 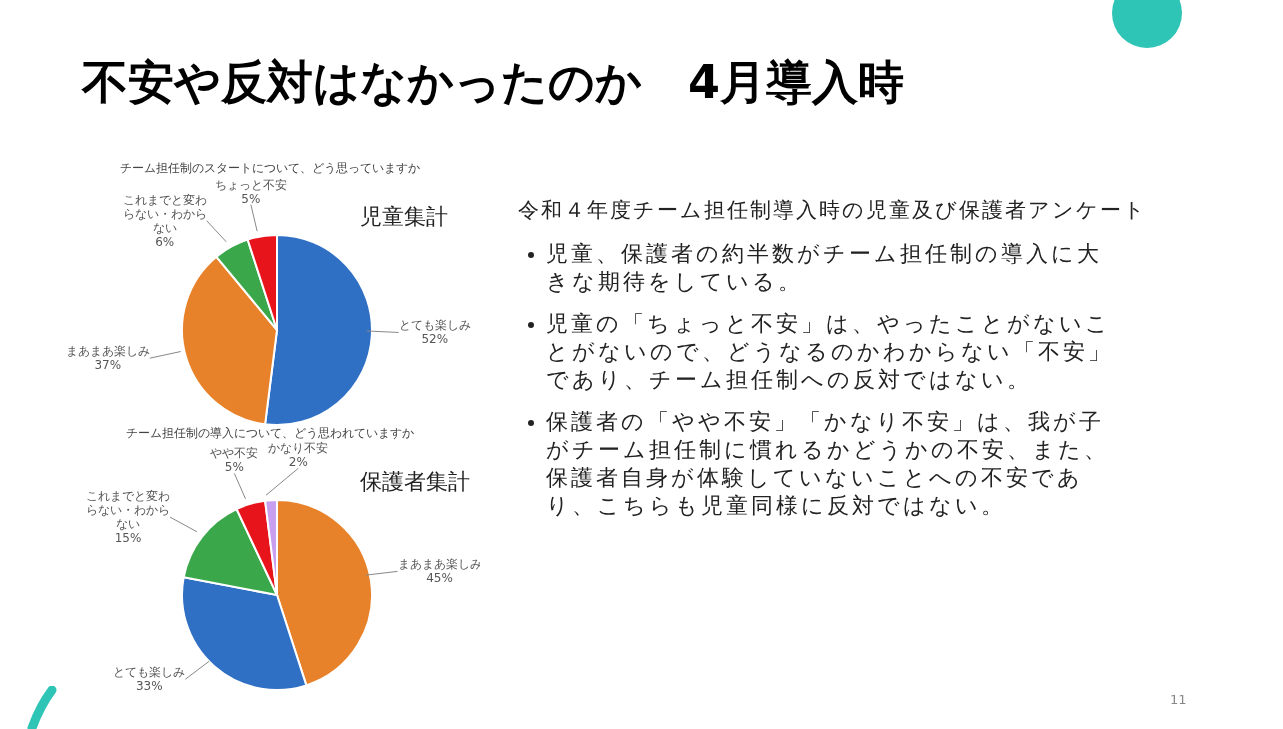 What do you see at coordinates (832, 210) in the screenshot?
I see `text: 令和４年度チーム担任制導入時の児童及び保護者アンケート` at bounding box center [832, 210].